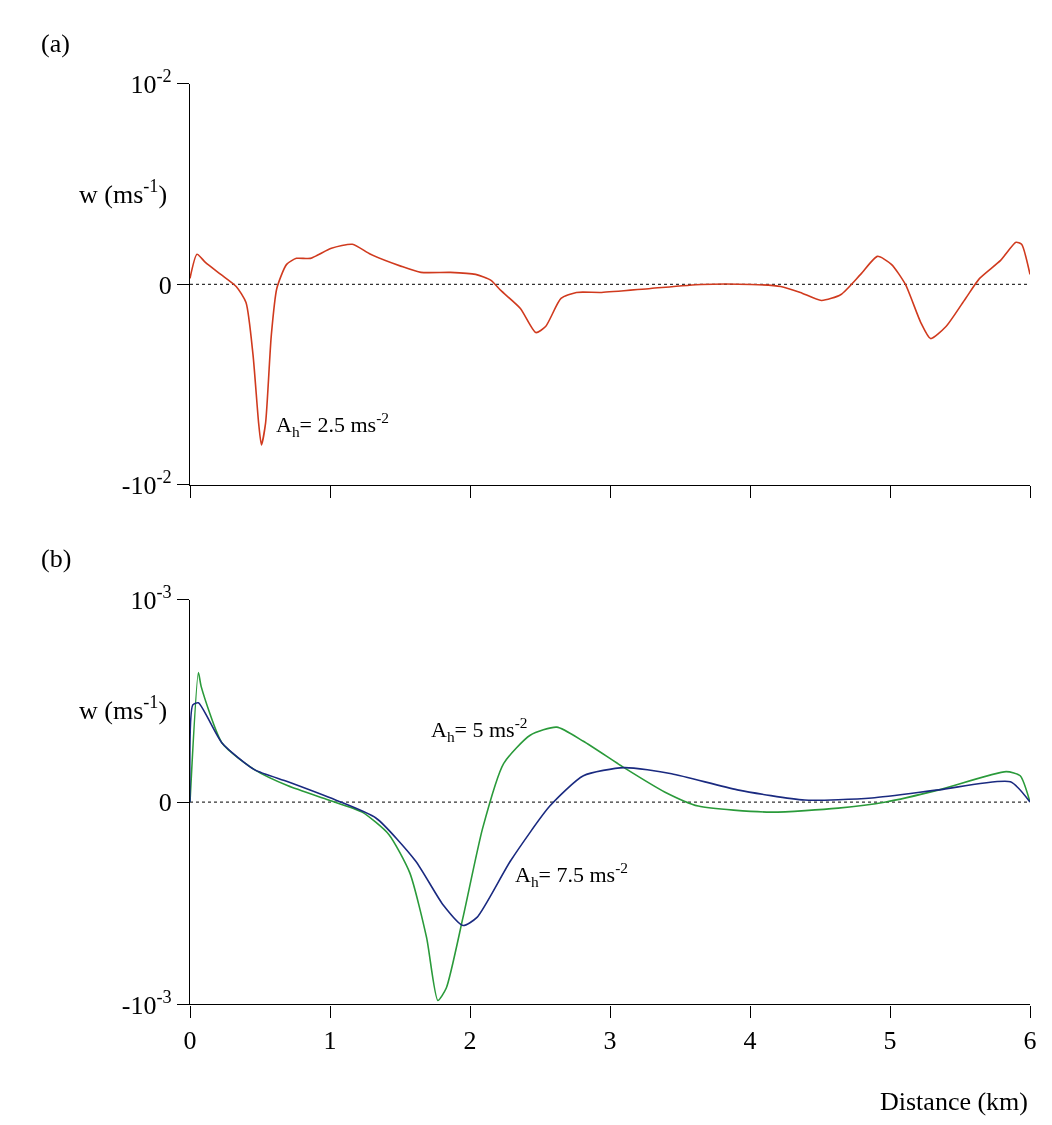 Image resolution: width=1052 pixels, height=1125 pixels. What do you see at coordinates (330, 1040) in the screenshot?
I see `x-tick-label: 1` at bounding box center [330, 1040].